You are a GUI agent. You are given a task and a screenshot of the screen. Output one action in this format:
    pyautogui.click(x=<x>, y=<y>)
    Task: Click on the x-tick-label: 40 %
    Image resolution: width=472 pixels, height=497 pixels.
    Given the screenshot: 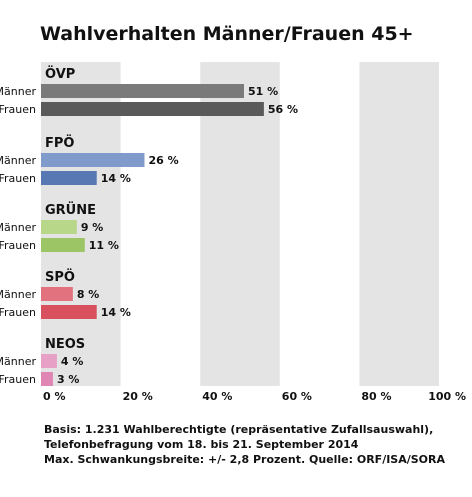 What is the action you would take?
    pyautogui.click(x=217, y=396)
    